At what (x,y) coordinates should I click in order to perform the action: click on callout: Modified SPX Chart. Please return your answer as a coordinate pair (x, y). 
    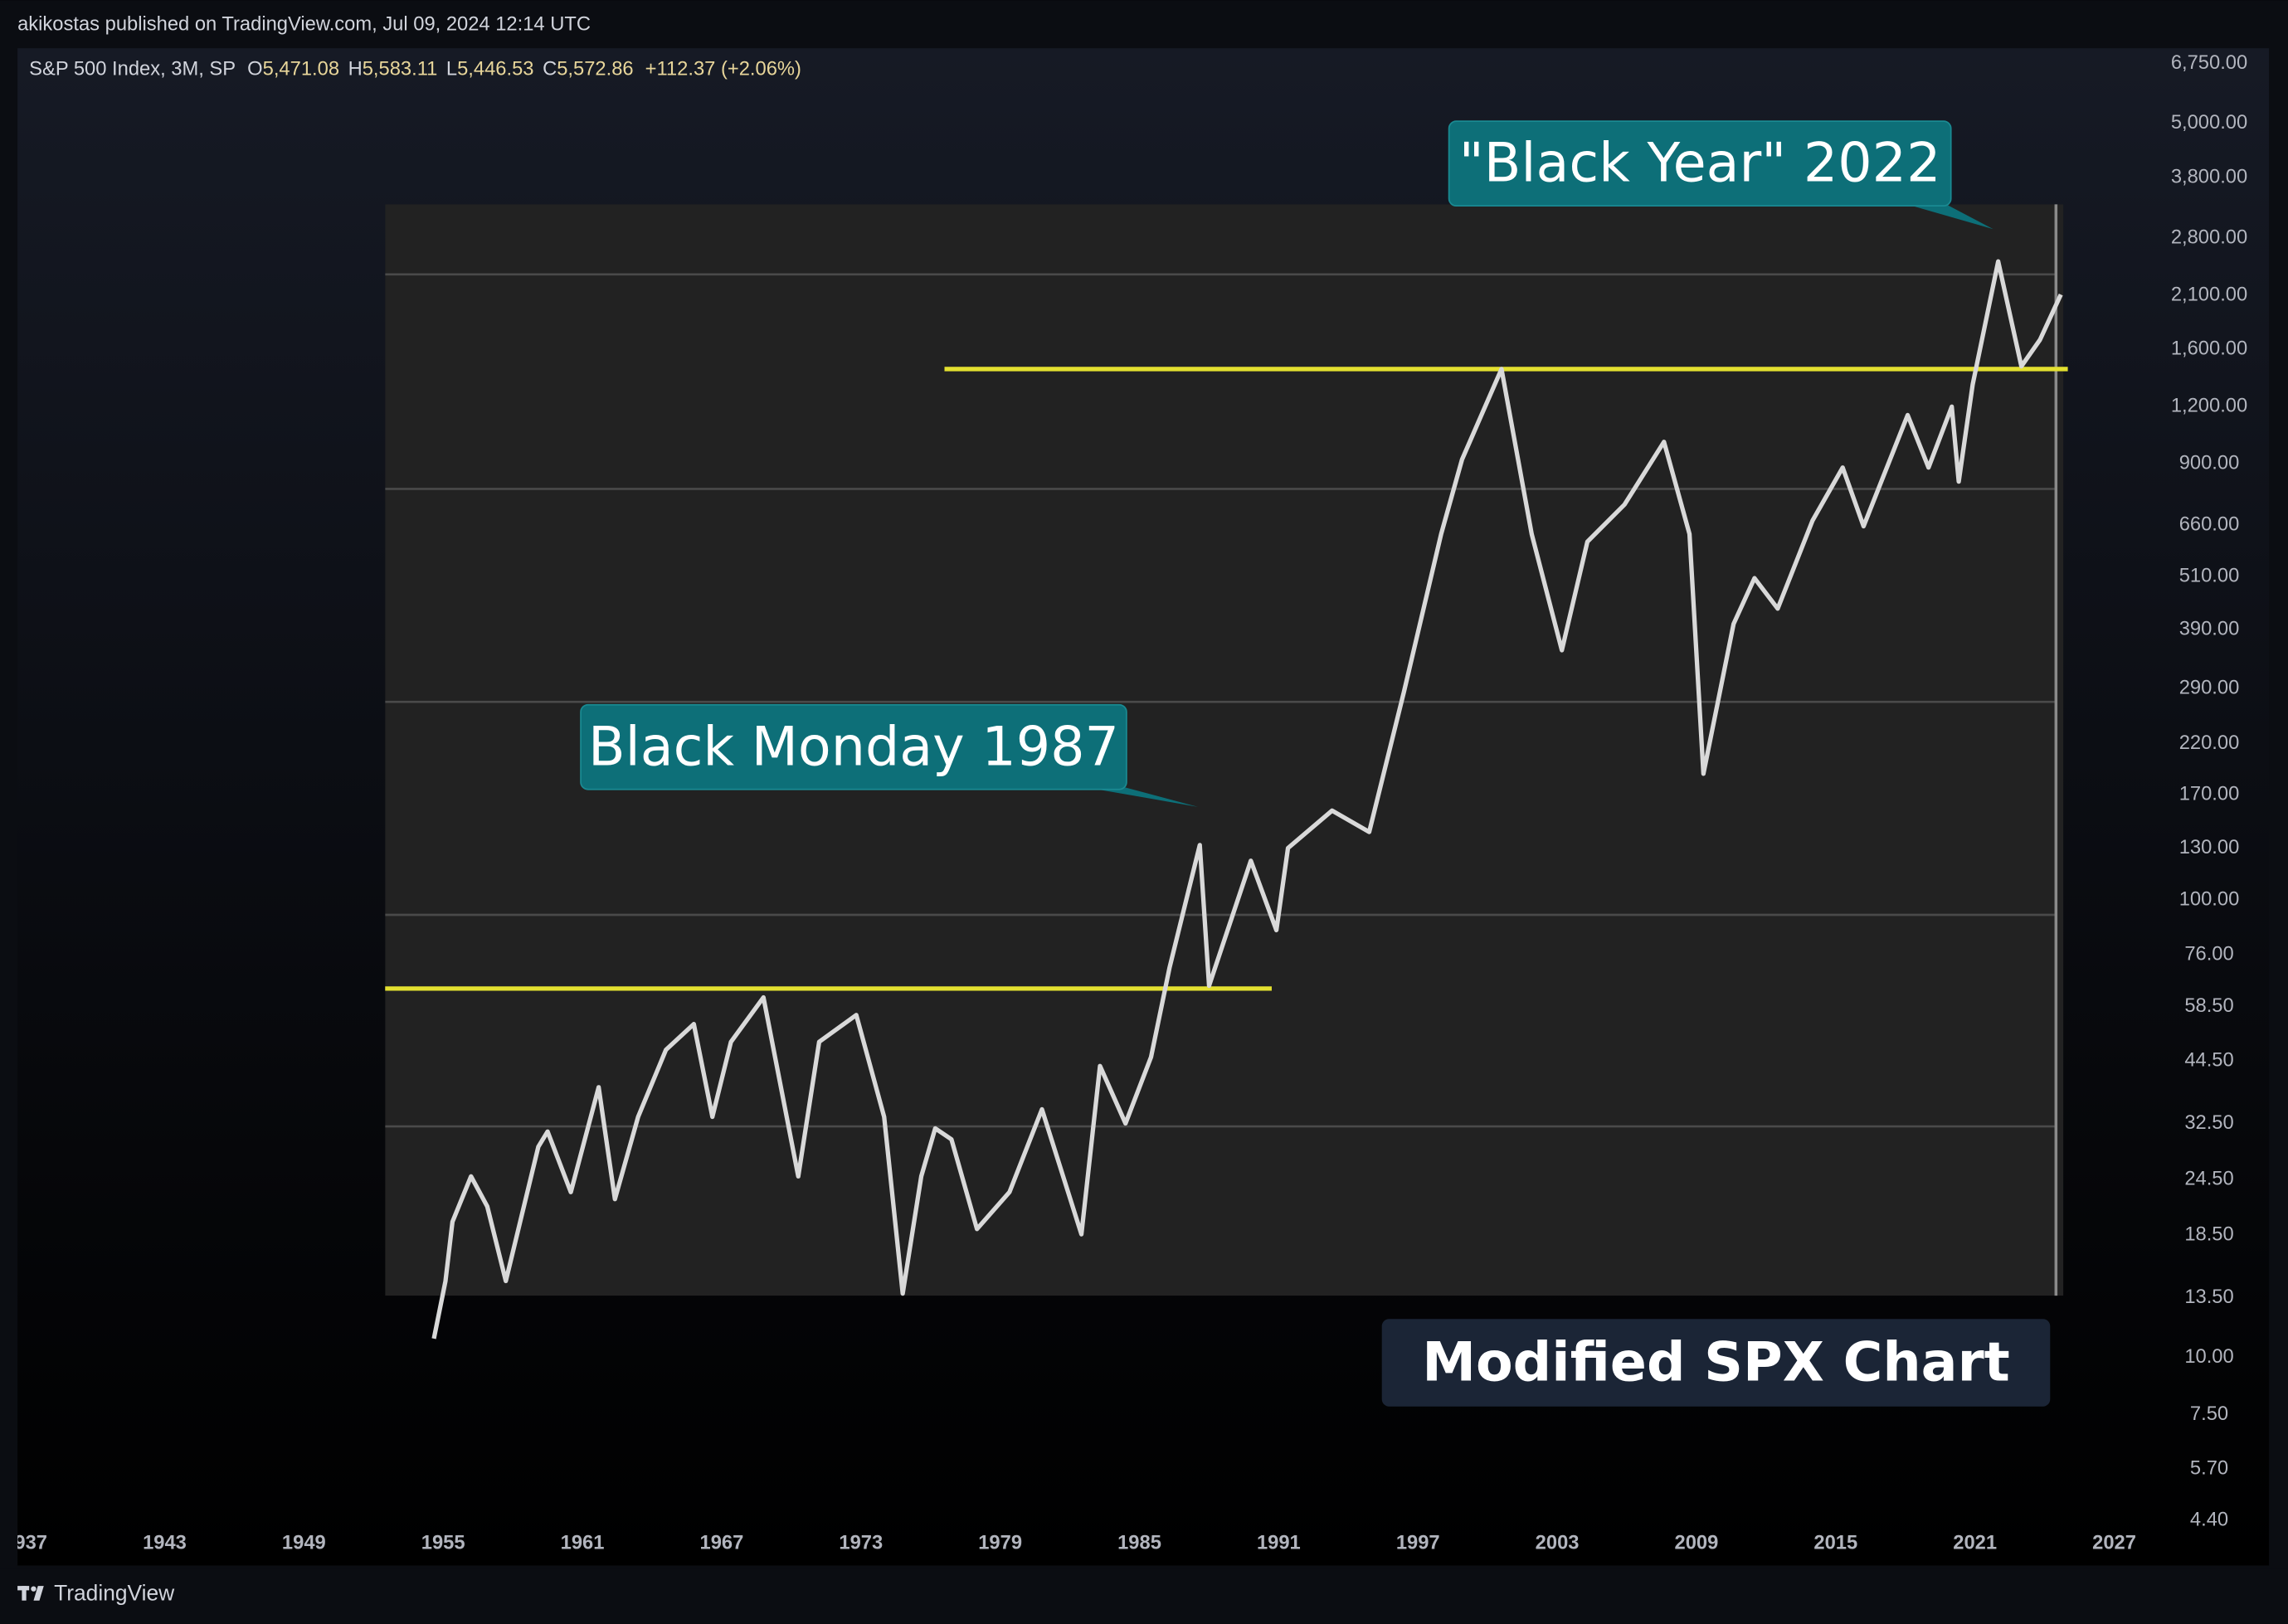
    Looking at the image, I should click on (1716, 1363).